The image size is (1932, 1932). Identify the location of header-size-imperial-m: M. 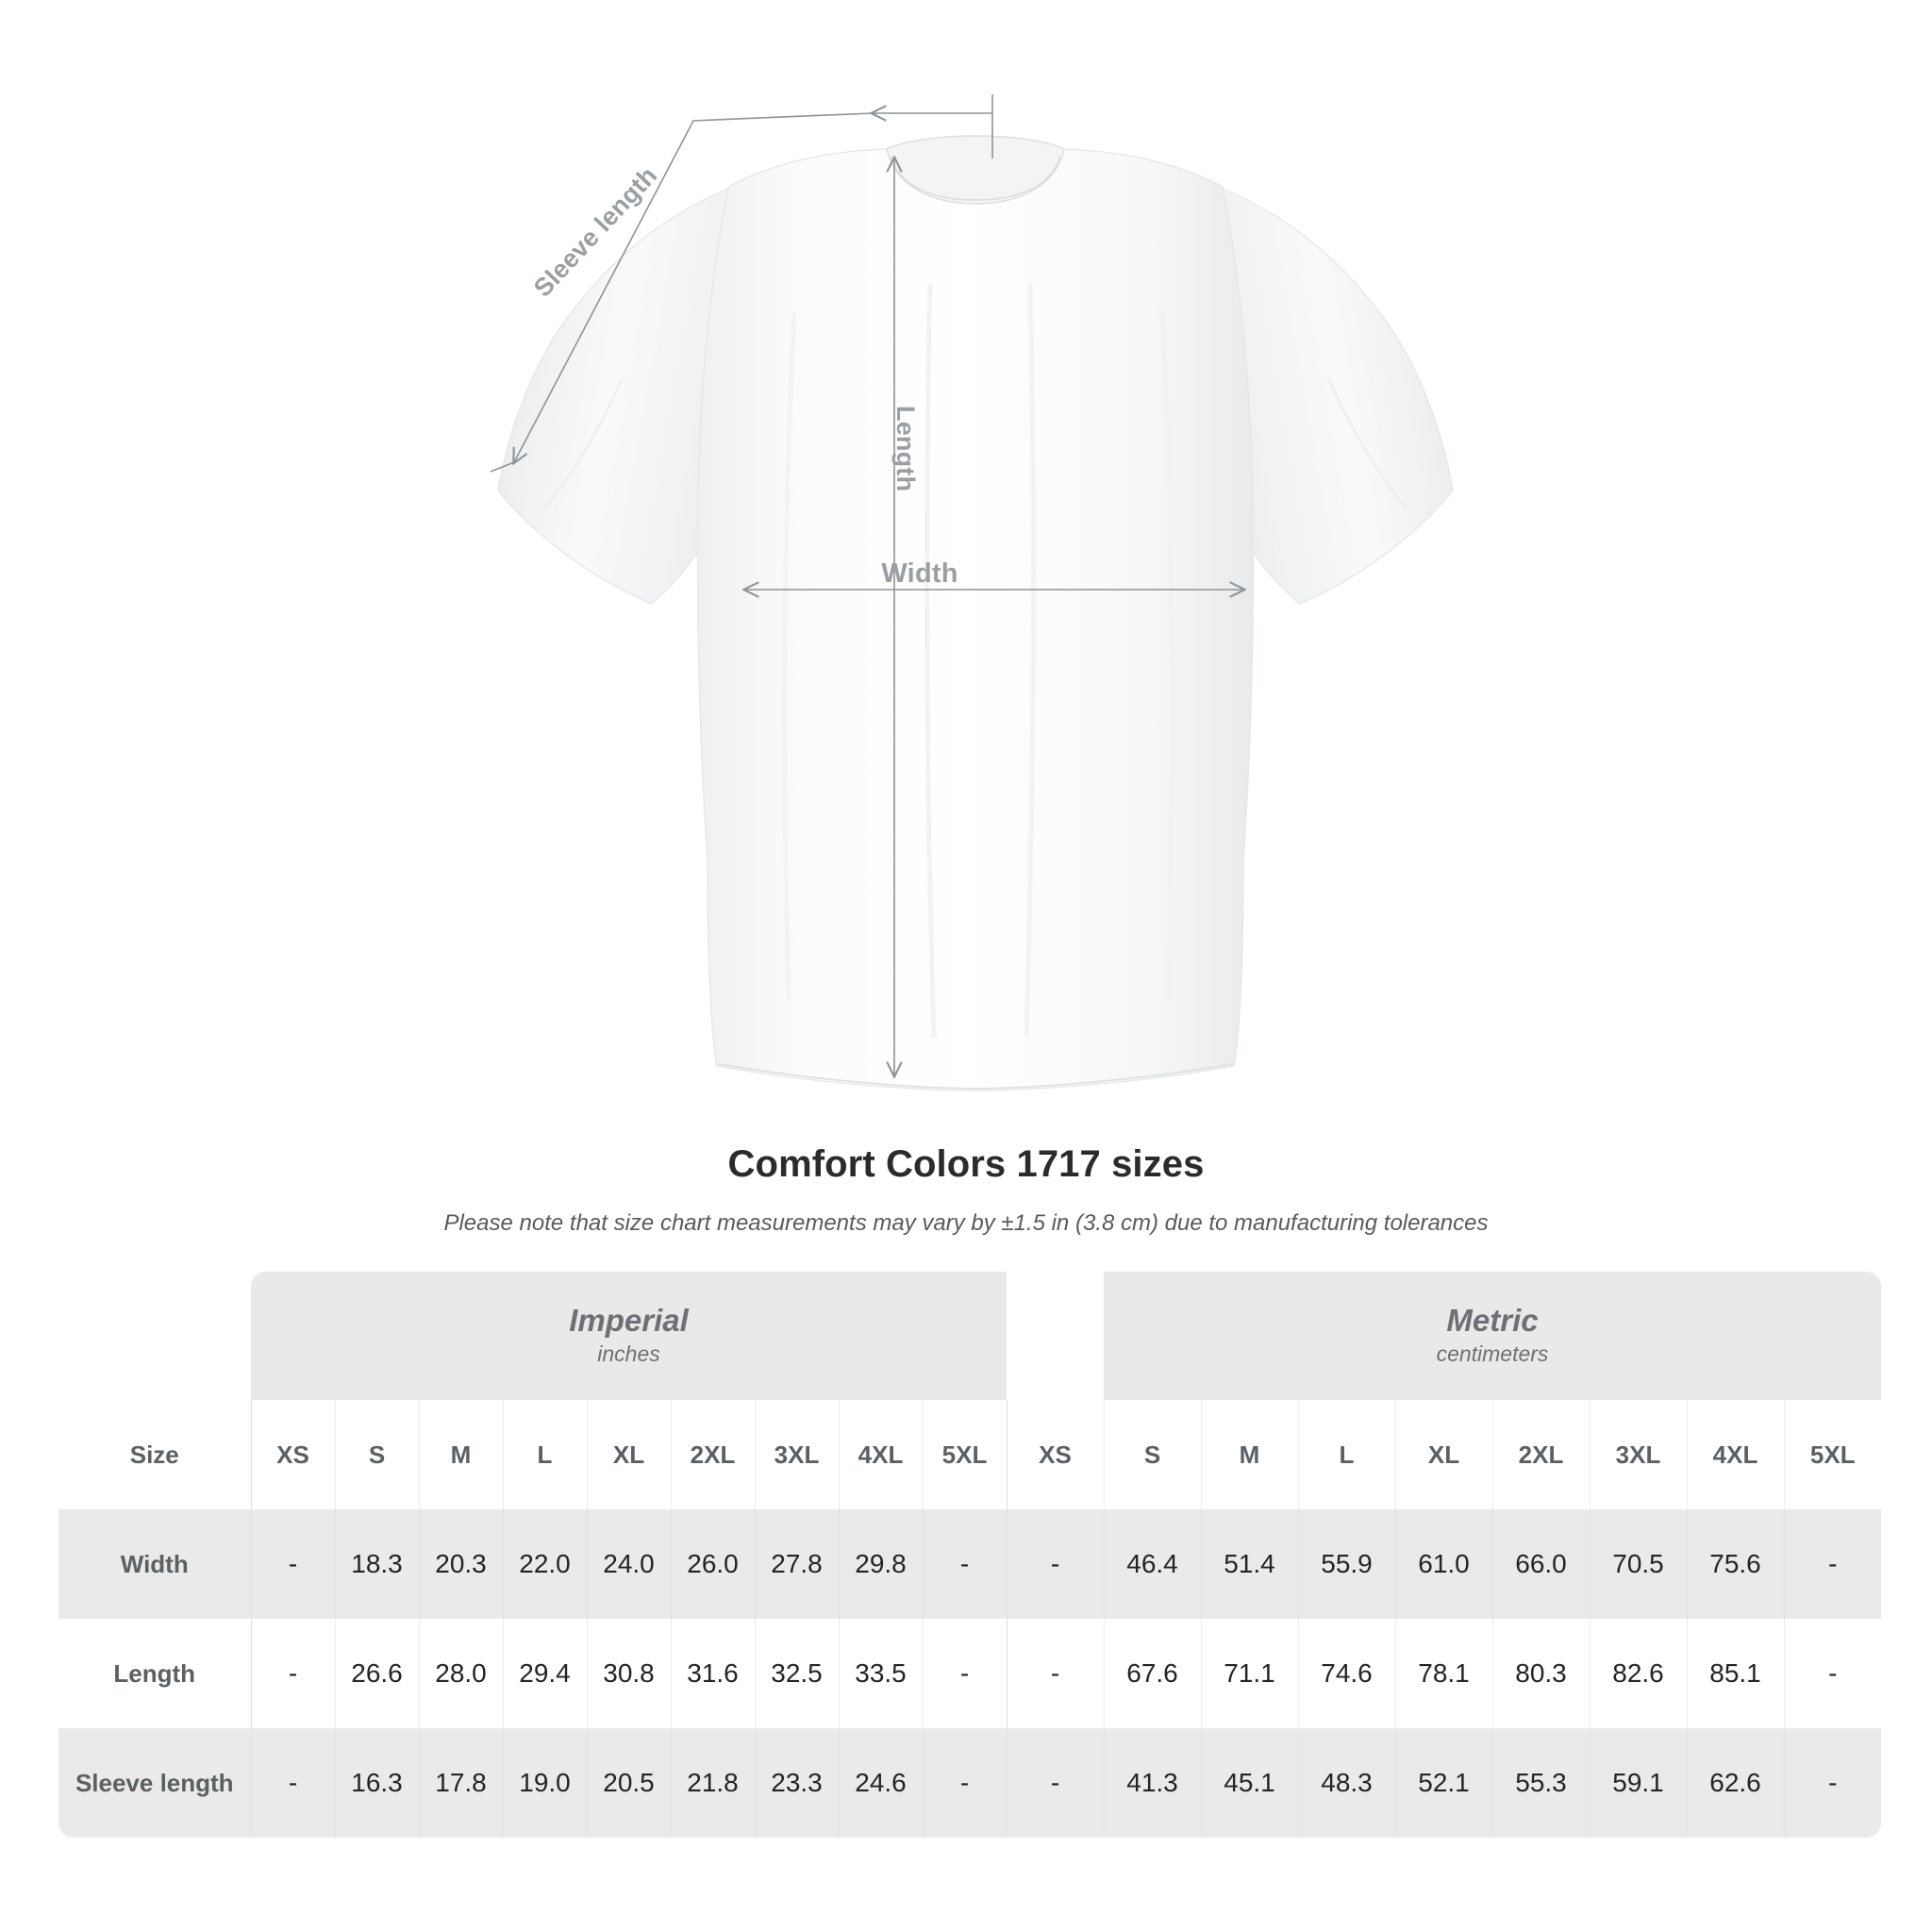
(461, 1454).